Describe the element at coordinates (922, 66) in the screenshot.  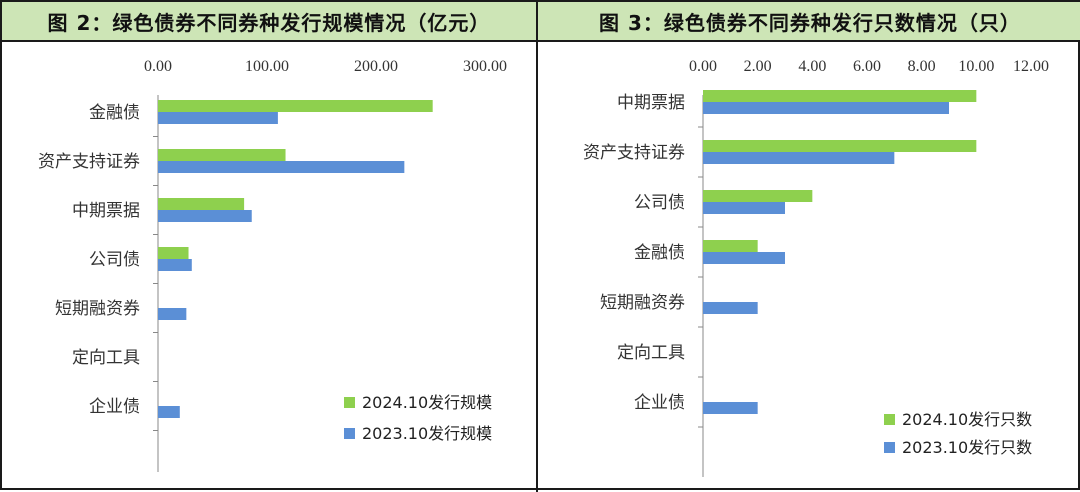
I see `x-tick-label: 8.00` at that location.